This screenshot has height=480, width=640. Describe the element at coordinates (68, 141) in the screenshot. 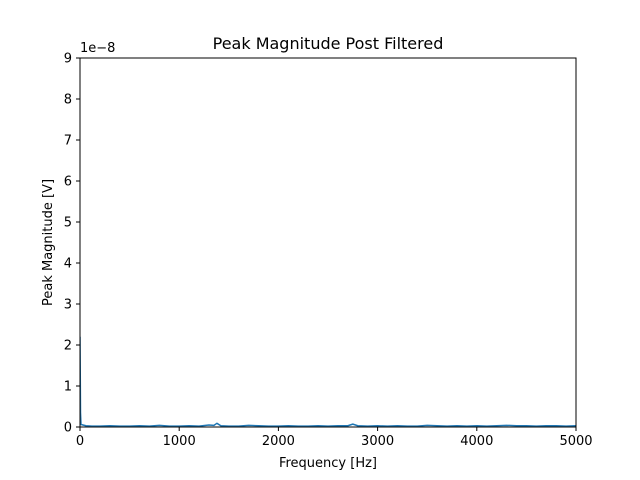

I see `y-tick-label: 7` at that location.